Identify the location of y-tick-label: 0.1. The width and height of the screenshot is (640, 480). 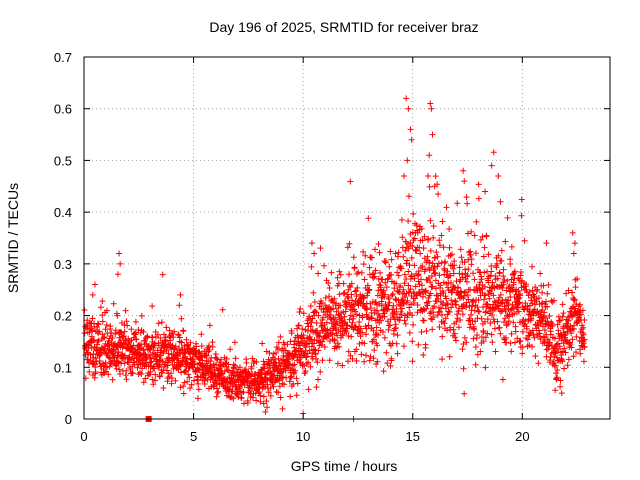
(63, 367).